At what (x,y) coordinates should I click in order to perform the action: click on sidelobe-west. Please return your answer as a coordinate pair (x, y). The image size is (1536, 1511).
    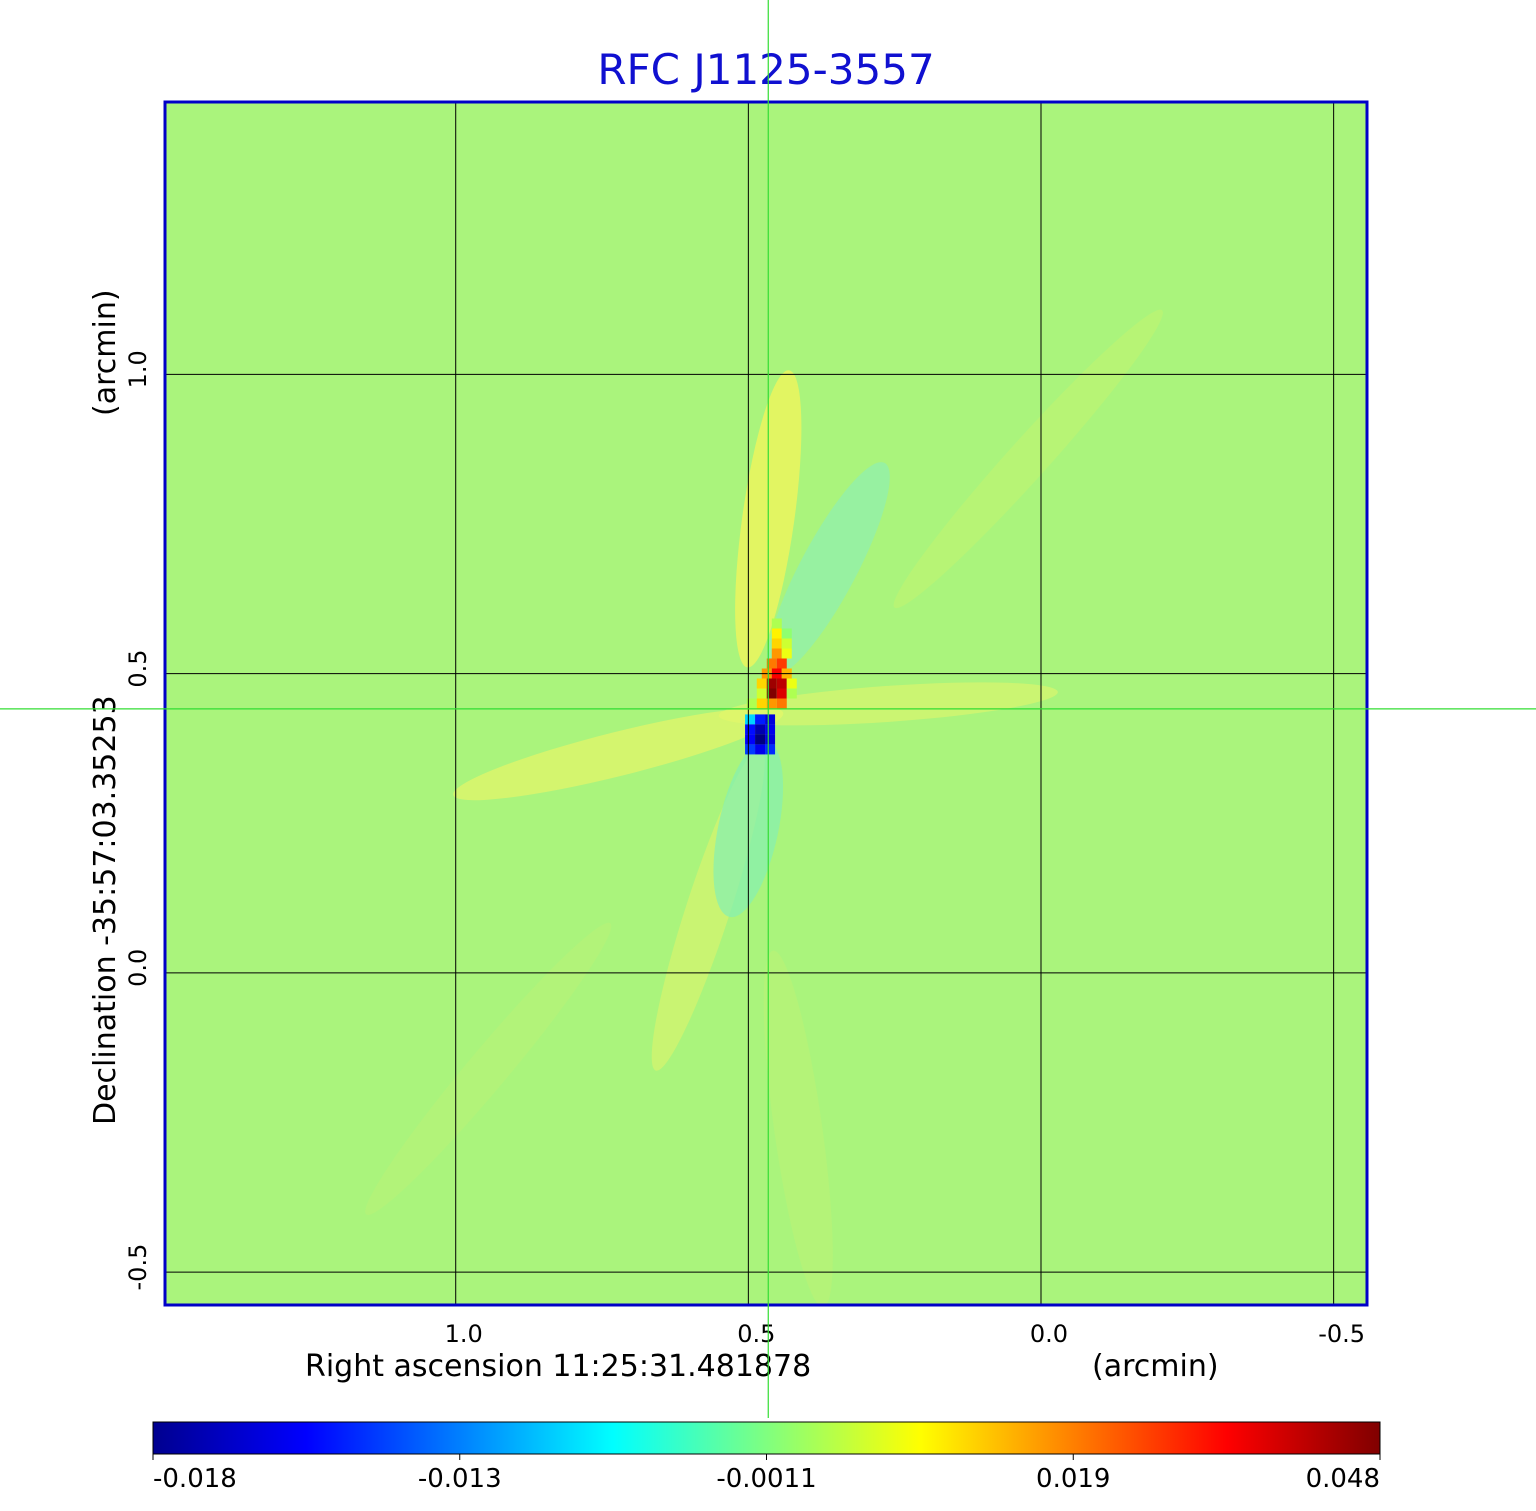
    Looking at the image, I should click on (618, 754).